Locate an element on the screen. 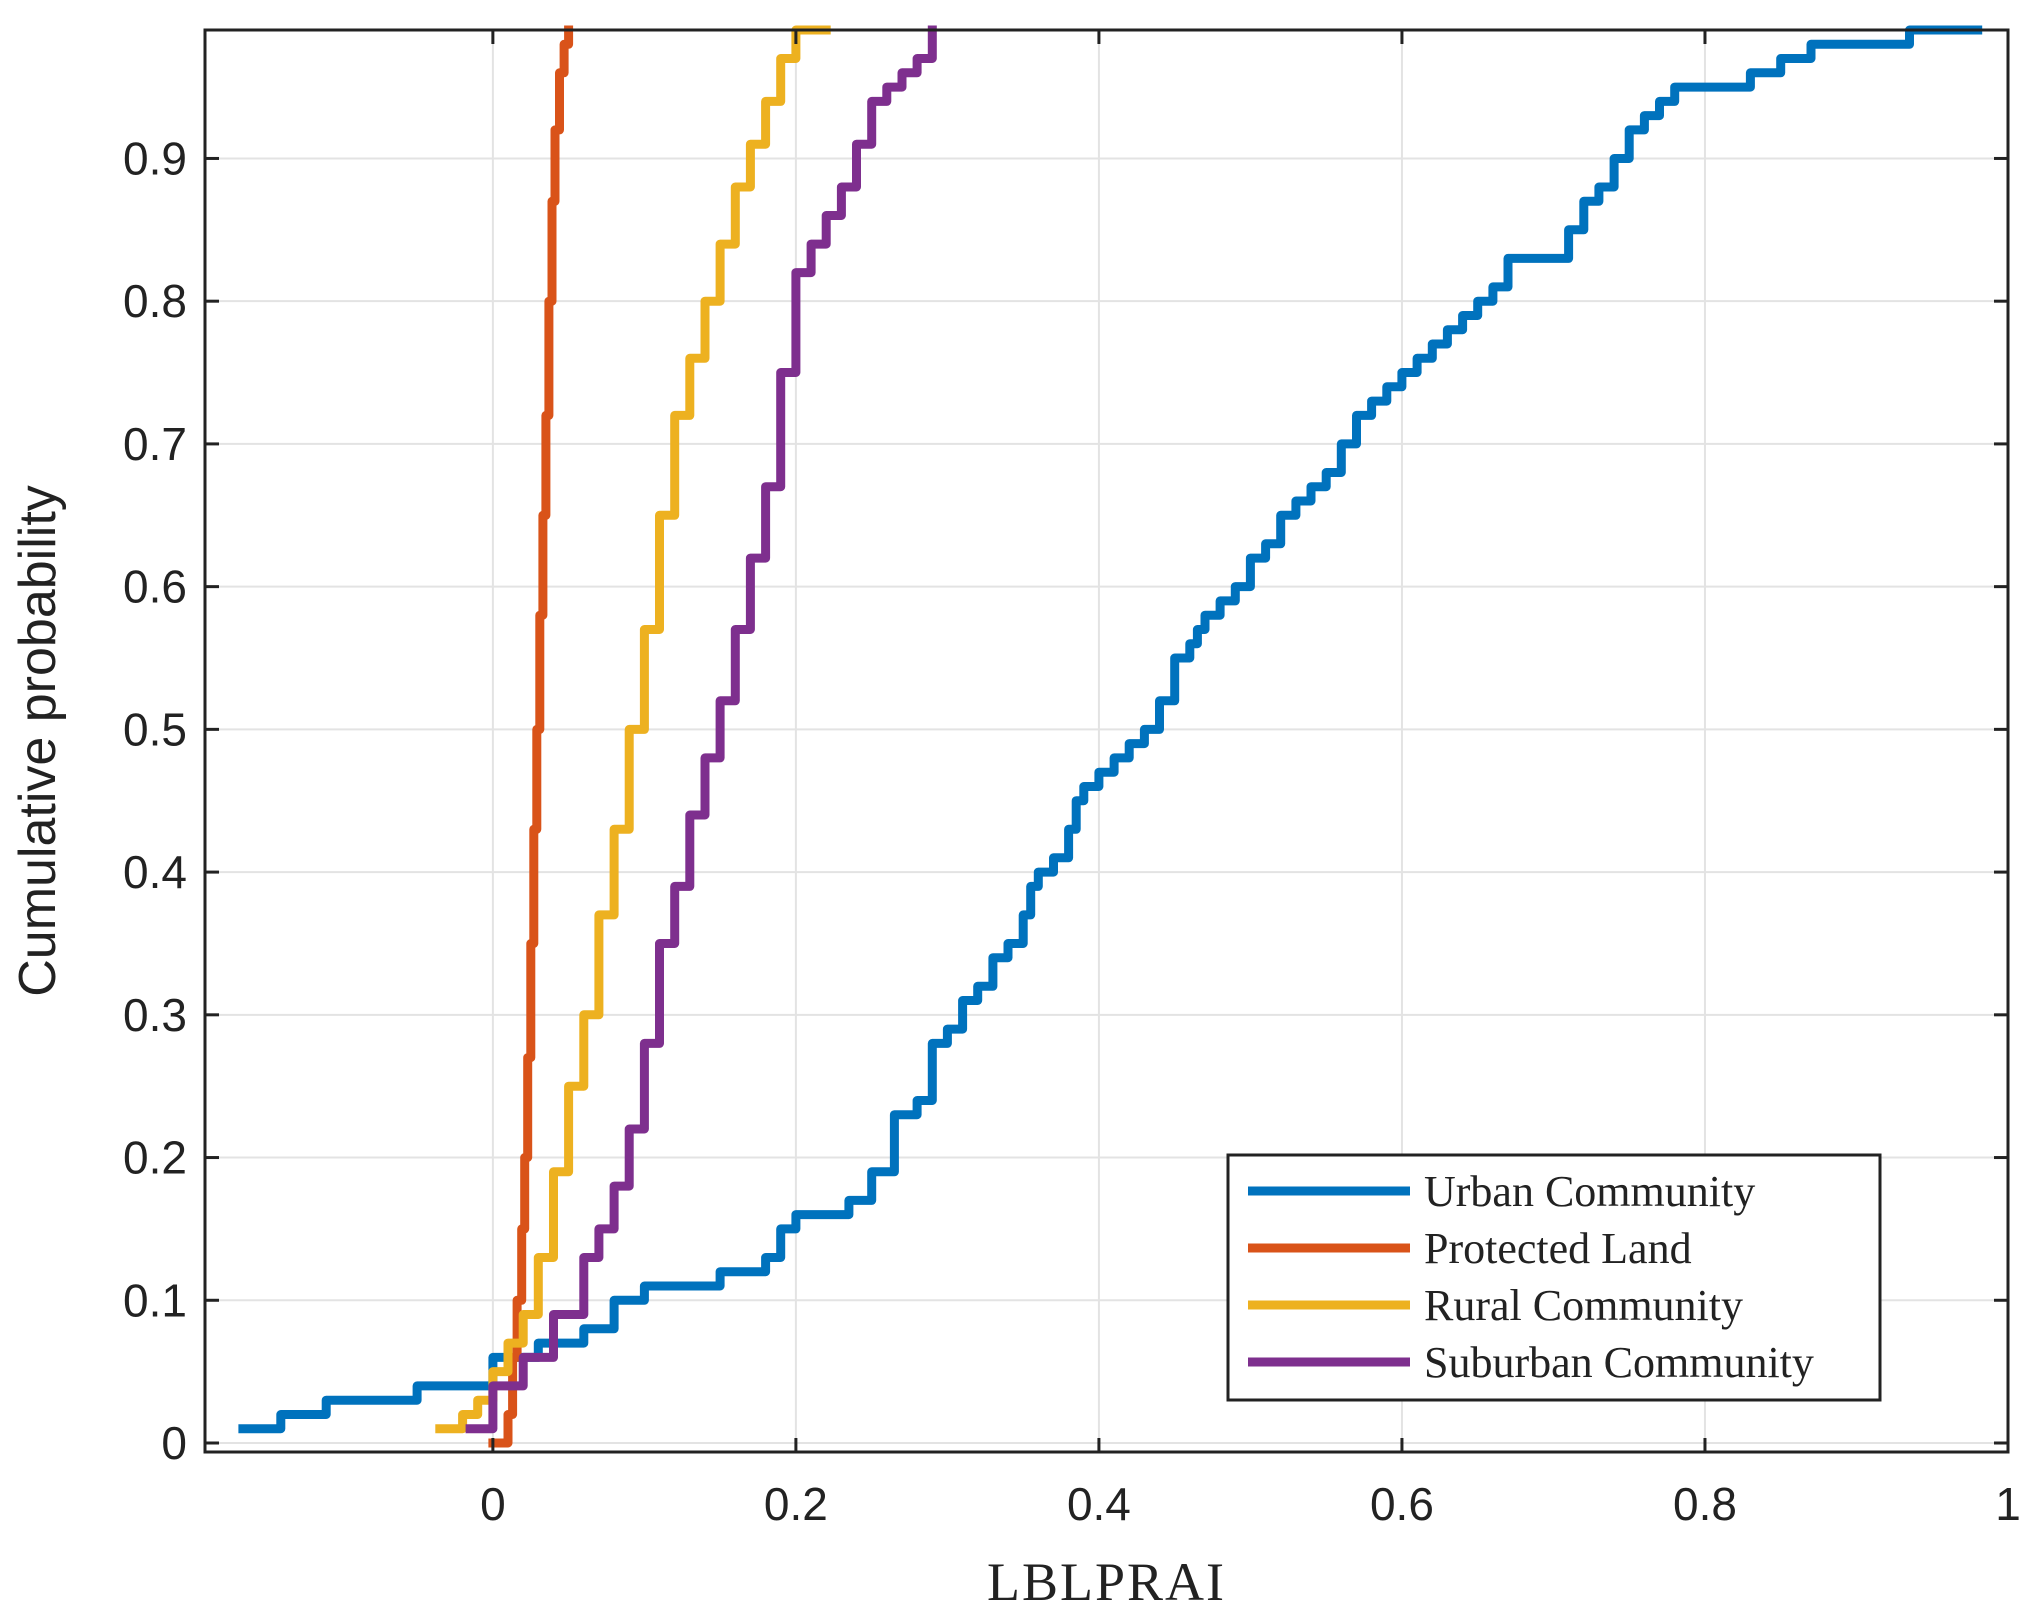 The height and width of the screenshot is (1616, 2036). x-tick-label: 0 is located at coordinates (493, 1504).